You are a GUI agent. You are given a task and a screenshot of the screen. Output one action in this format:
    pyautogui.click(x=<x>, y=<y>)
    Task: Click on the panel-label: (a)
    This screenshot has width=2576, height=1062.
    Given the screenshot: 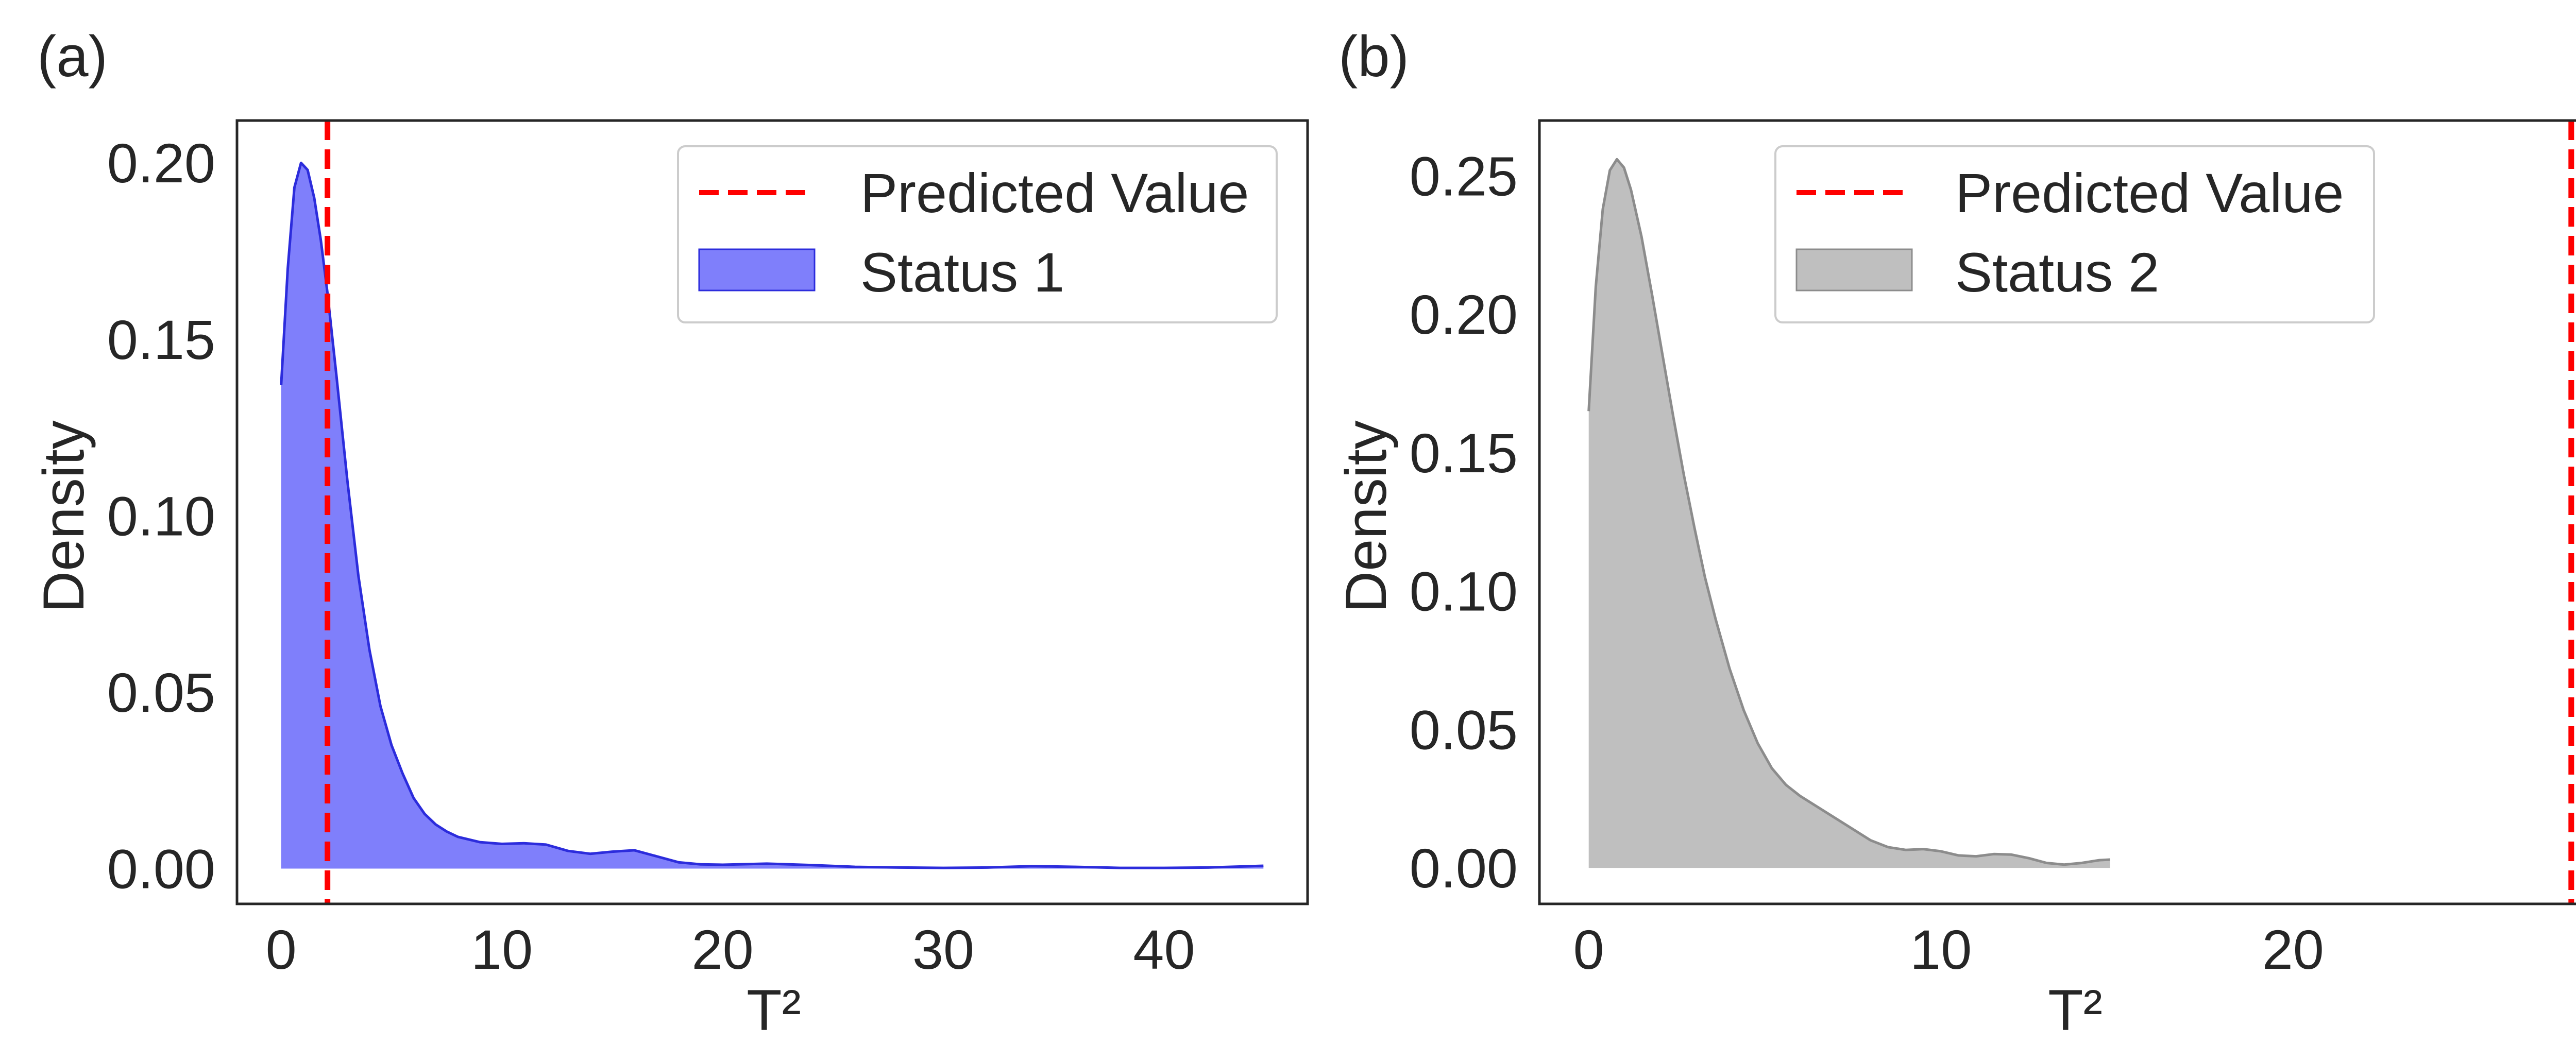 What is the action you would take?
    pyautogui.click(x=72, y=57)
    